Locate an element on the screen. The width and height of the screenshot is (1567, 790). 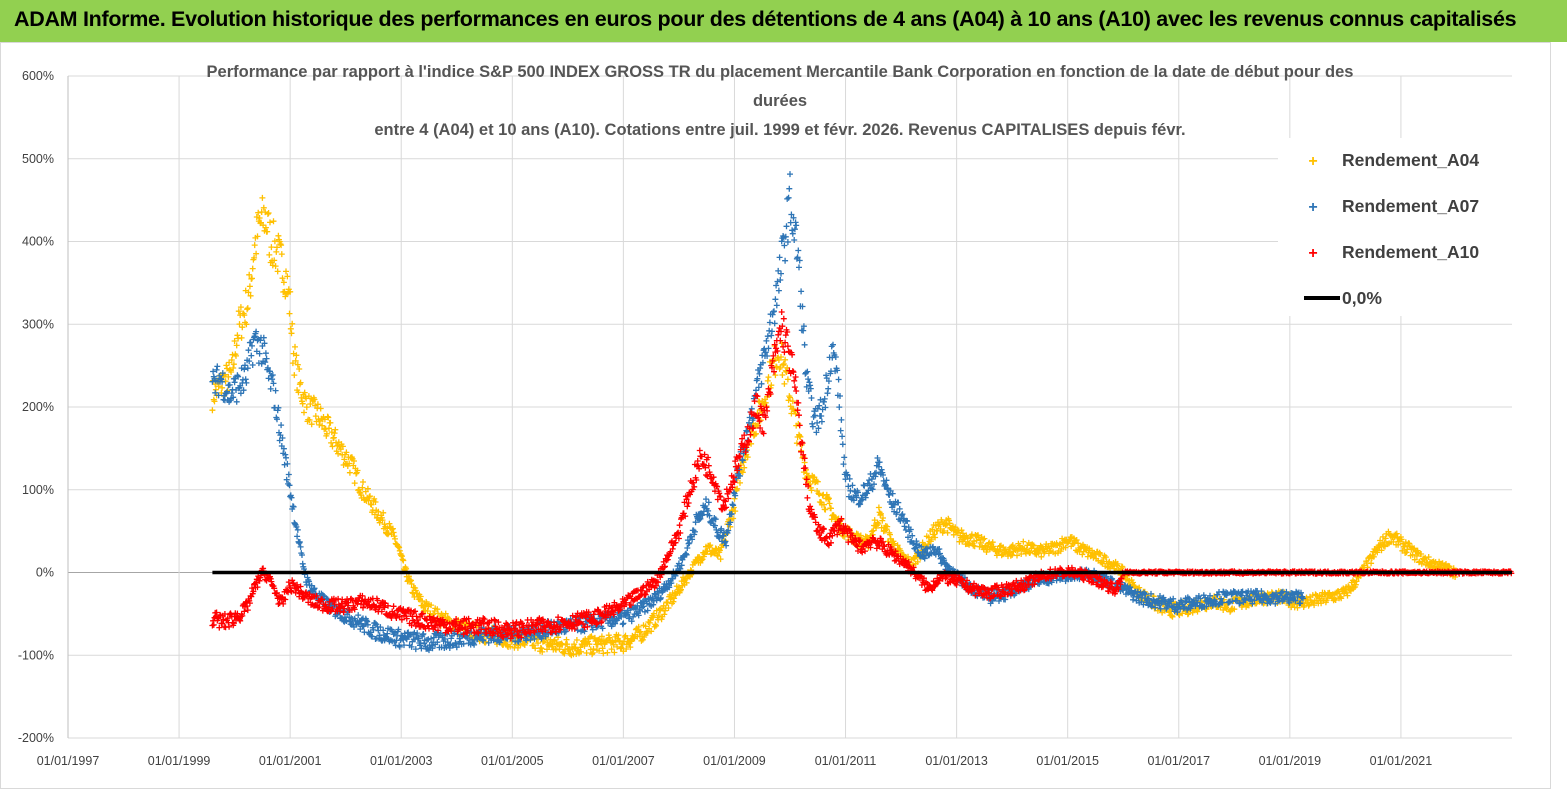
x-tick-label: 01/01/2005 is located at coordinates (512, 761).